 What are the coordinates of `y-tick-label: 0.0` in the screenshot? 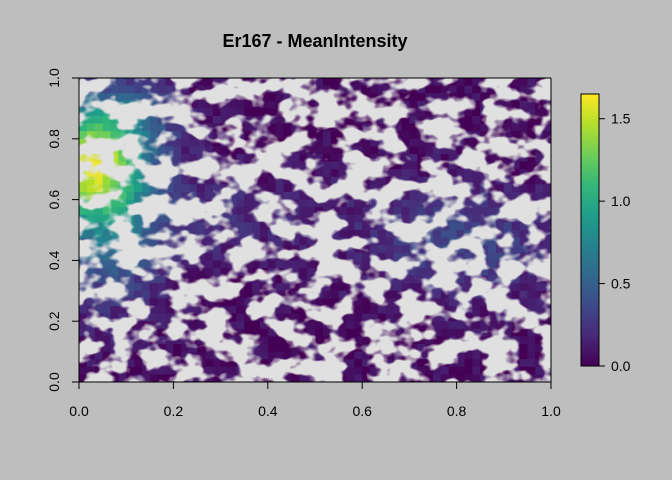 It's located at (54, 382).